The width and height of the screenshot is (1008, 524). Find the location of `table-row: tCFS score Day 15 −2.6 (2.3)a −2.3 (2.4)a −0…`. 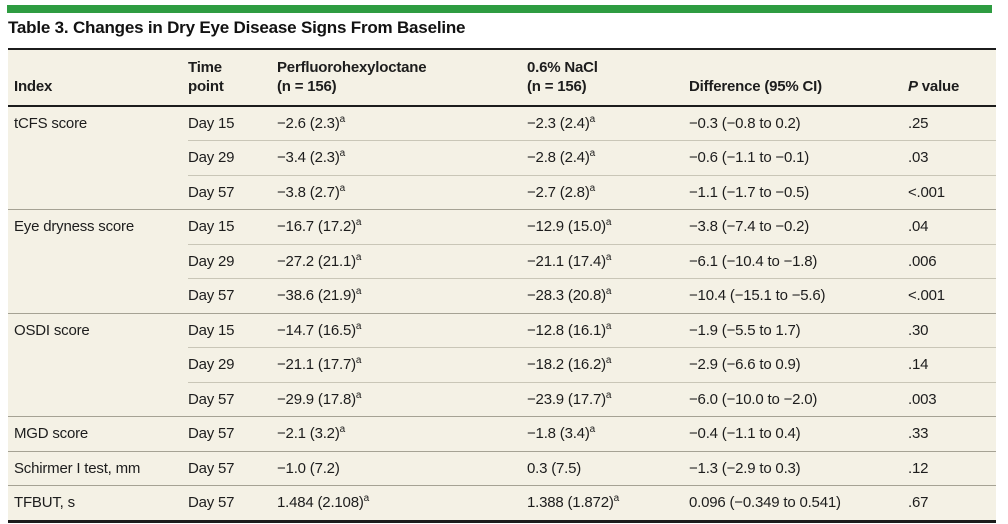

table-row: tCFS score Day 15 −2.6 (2.3)a −2.3 (2.4)a −0… is located at coordinates (502, 123).